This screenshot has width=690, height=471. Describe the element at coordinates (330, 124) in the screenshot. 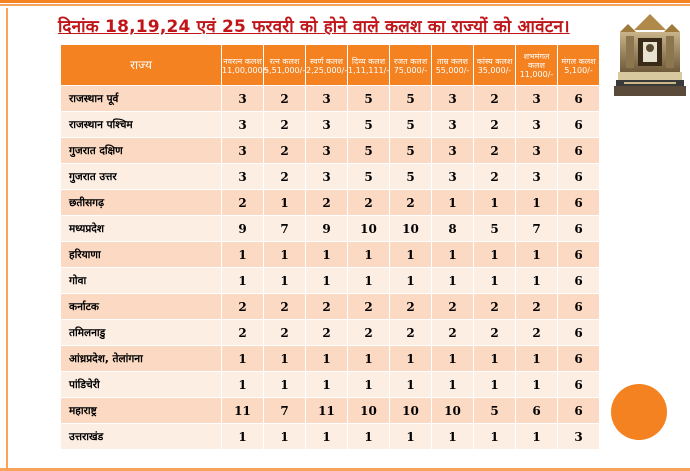

I see `table-row: राजस्थान पश्चिम 3 2 3 5 5 3 2 3 6` at that location.